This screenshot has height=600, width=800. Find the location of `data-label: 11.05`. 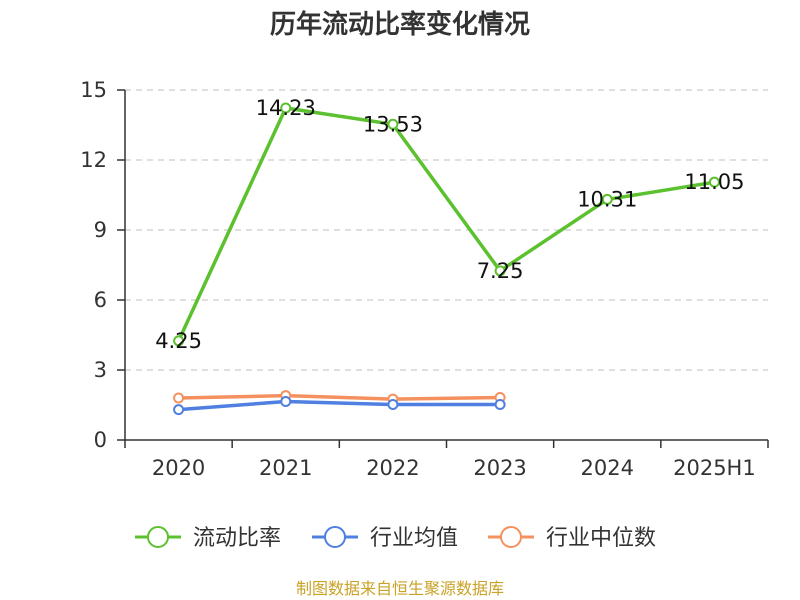

data-label: 11.05 is located at coordinates (714, 182).